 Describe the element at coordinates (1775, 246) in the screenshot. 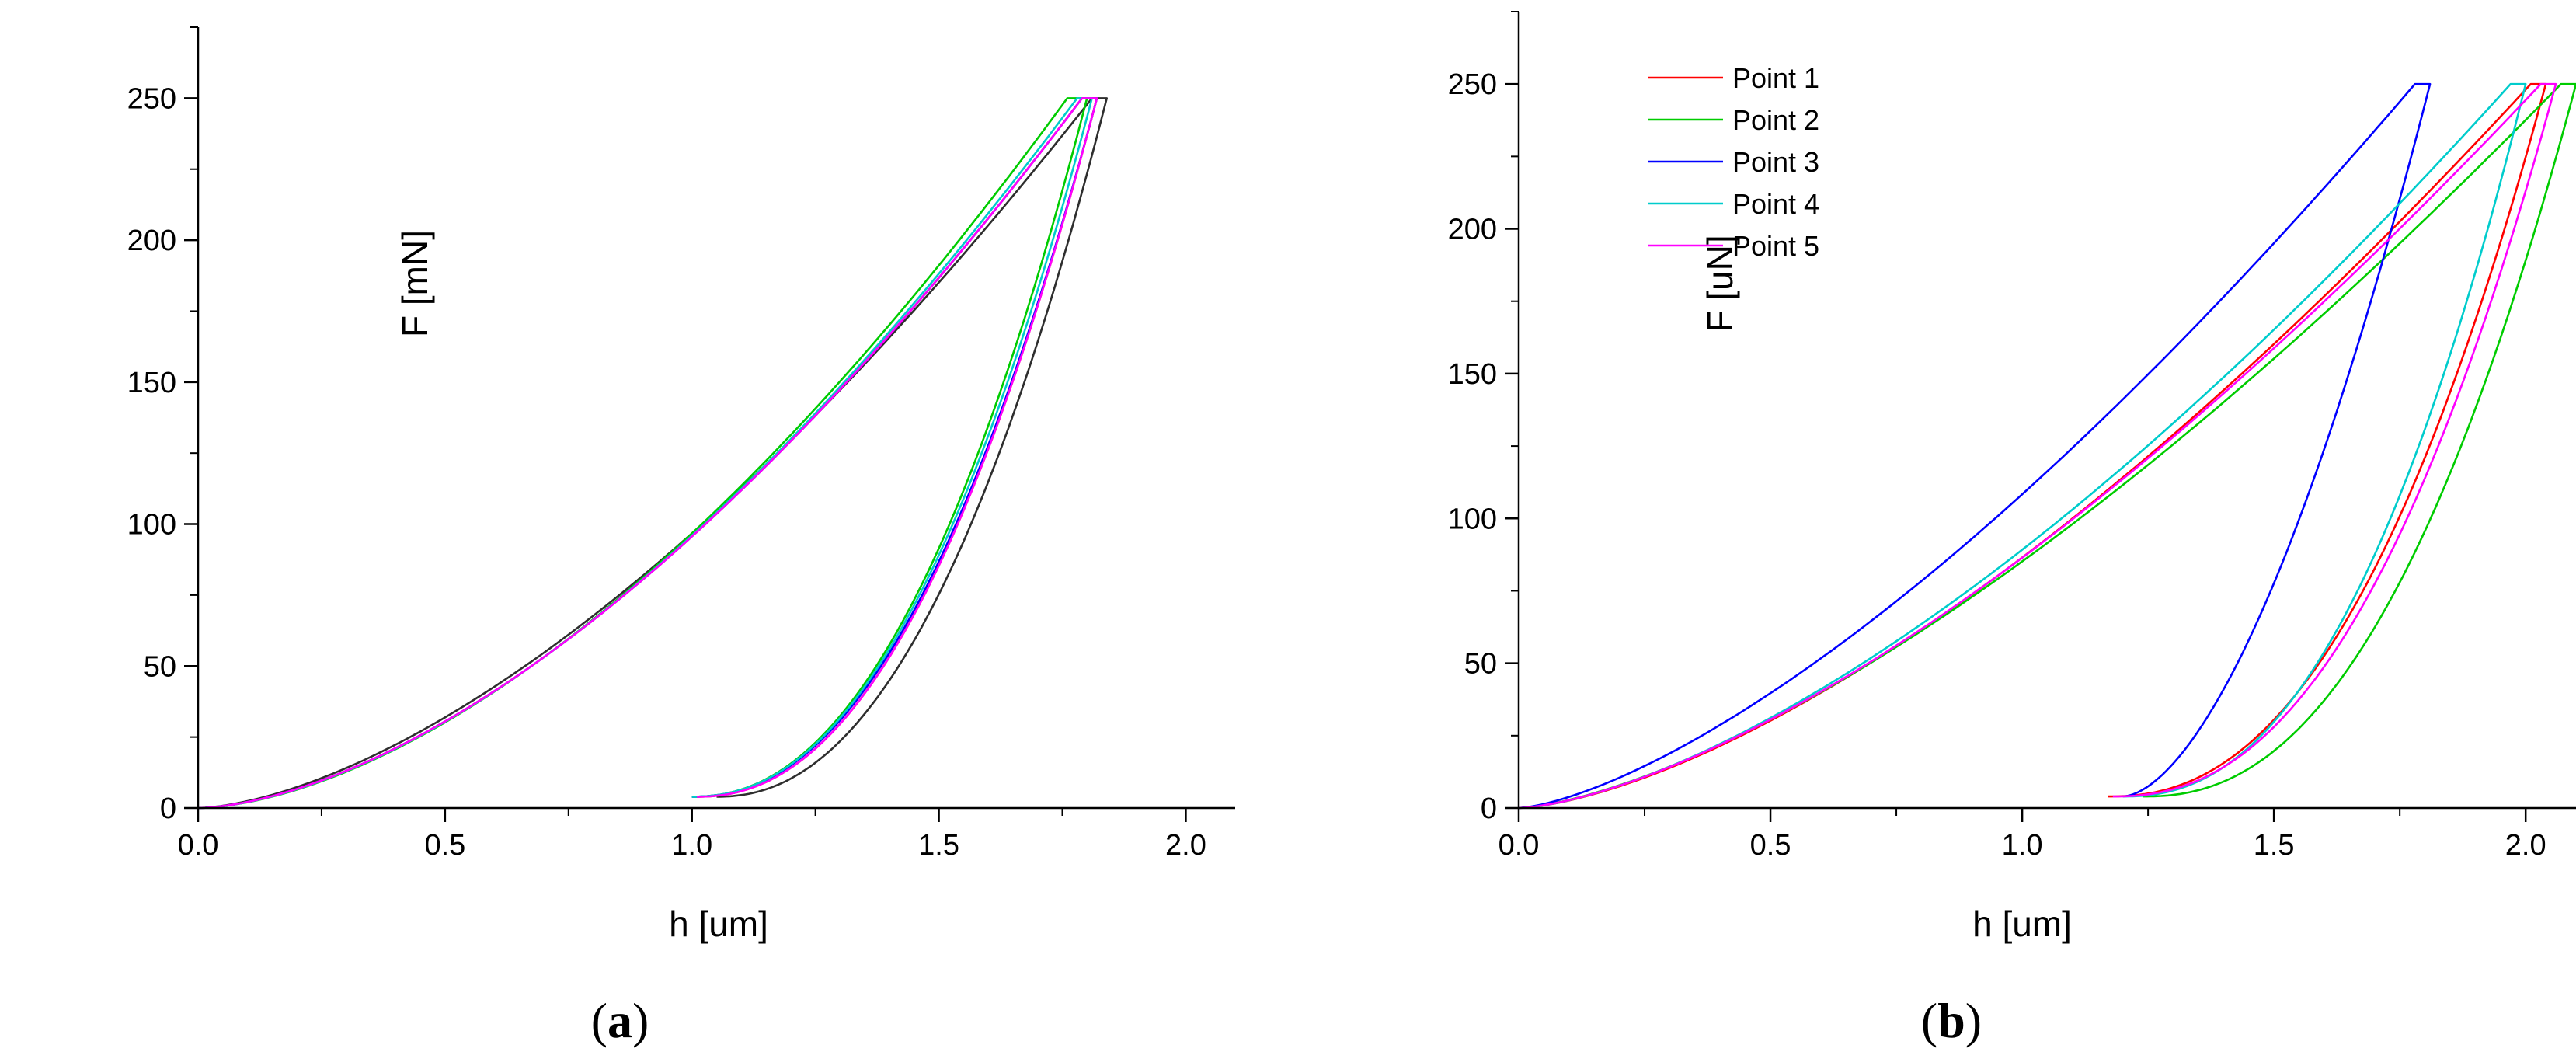

I see `legend-label: Point 5` at that location.